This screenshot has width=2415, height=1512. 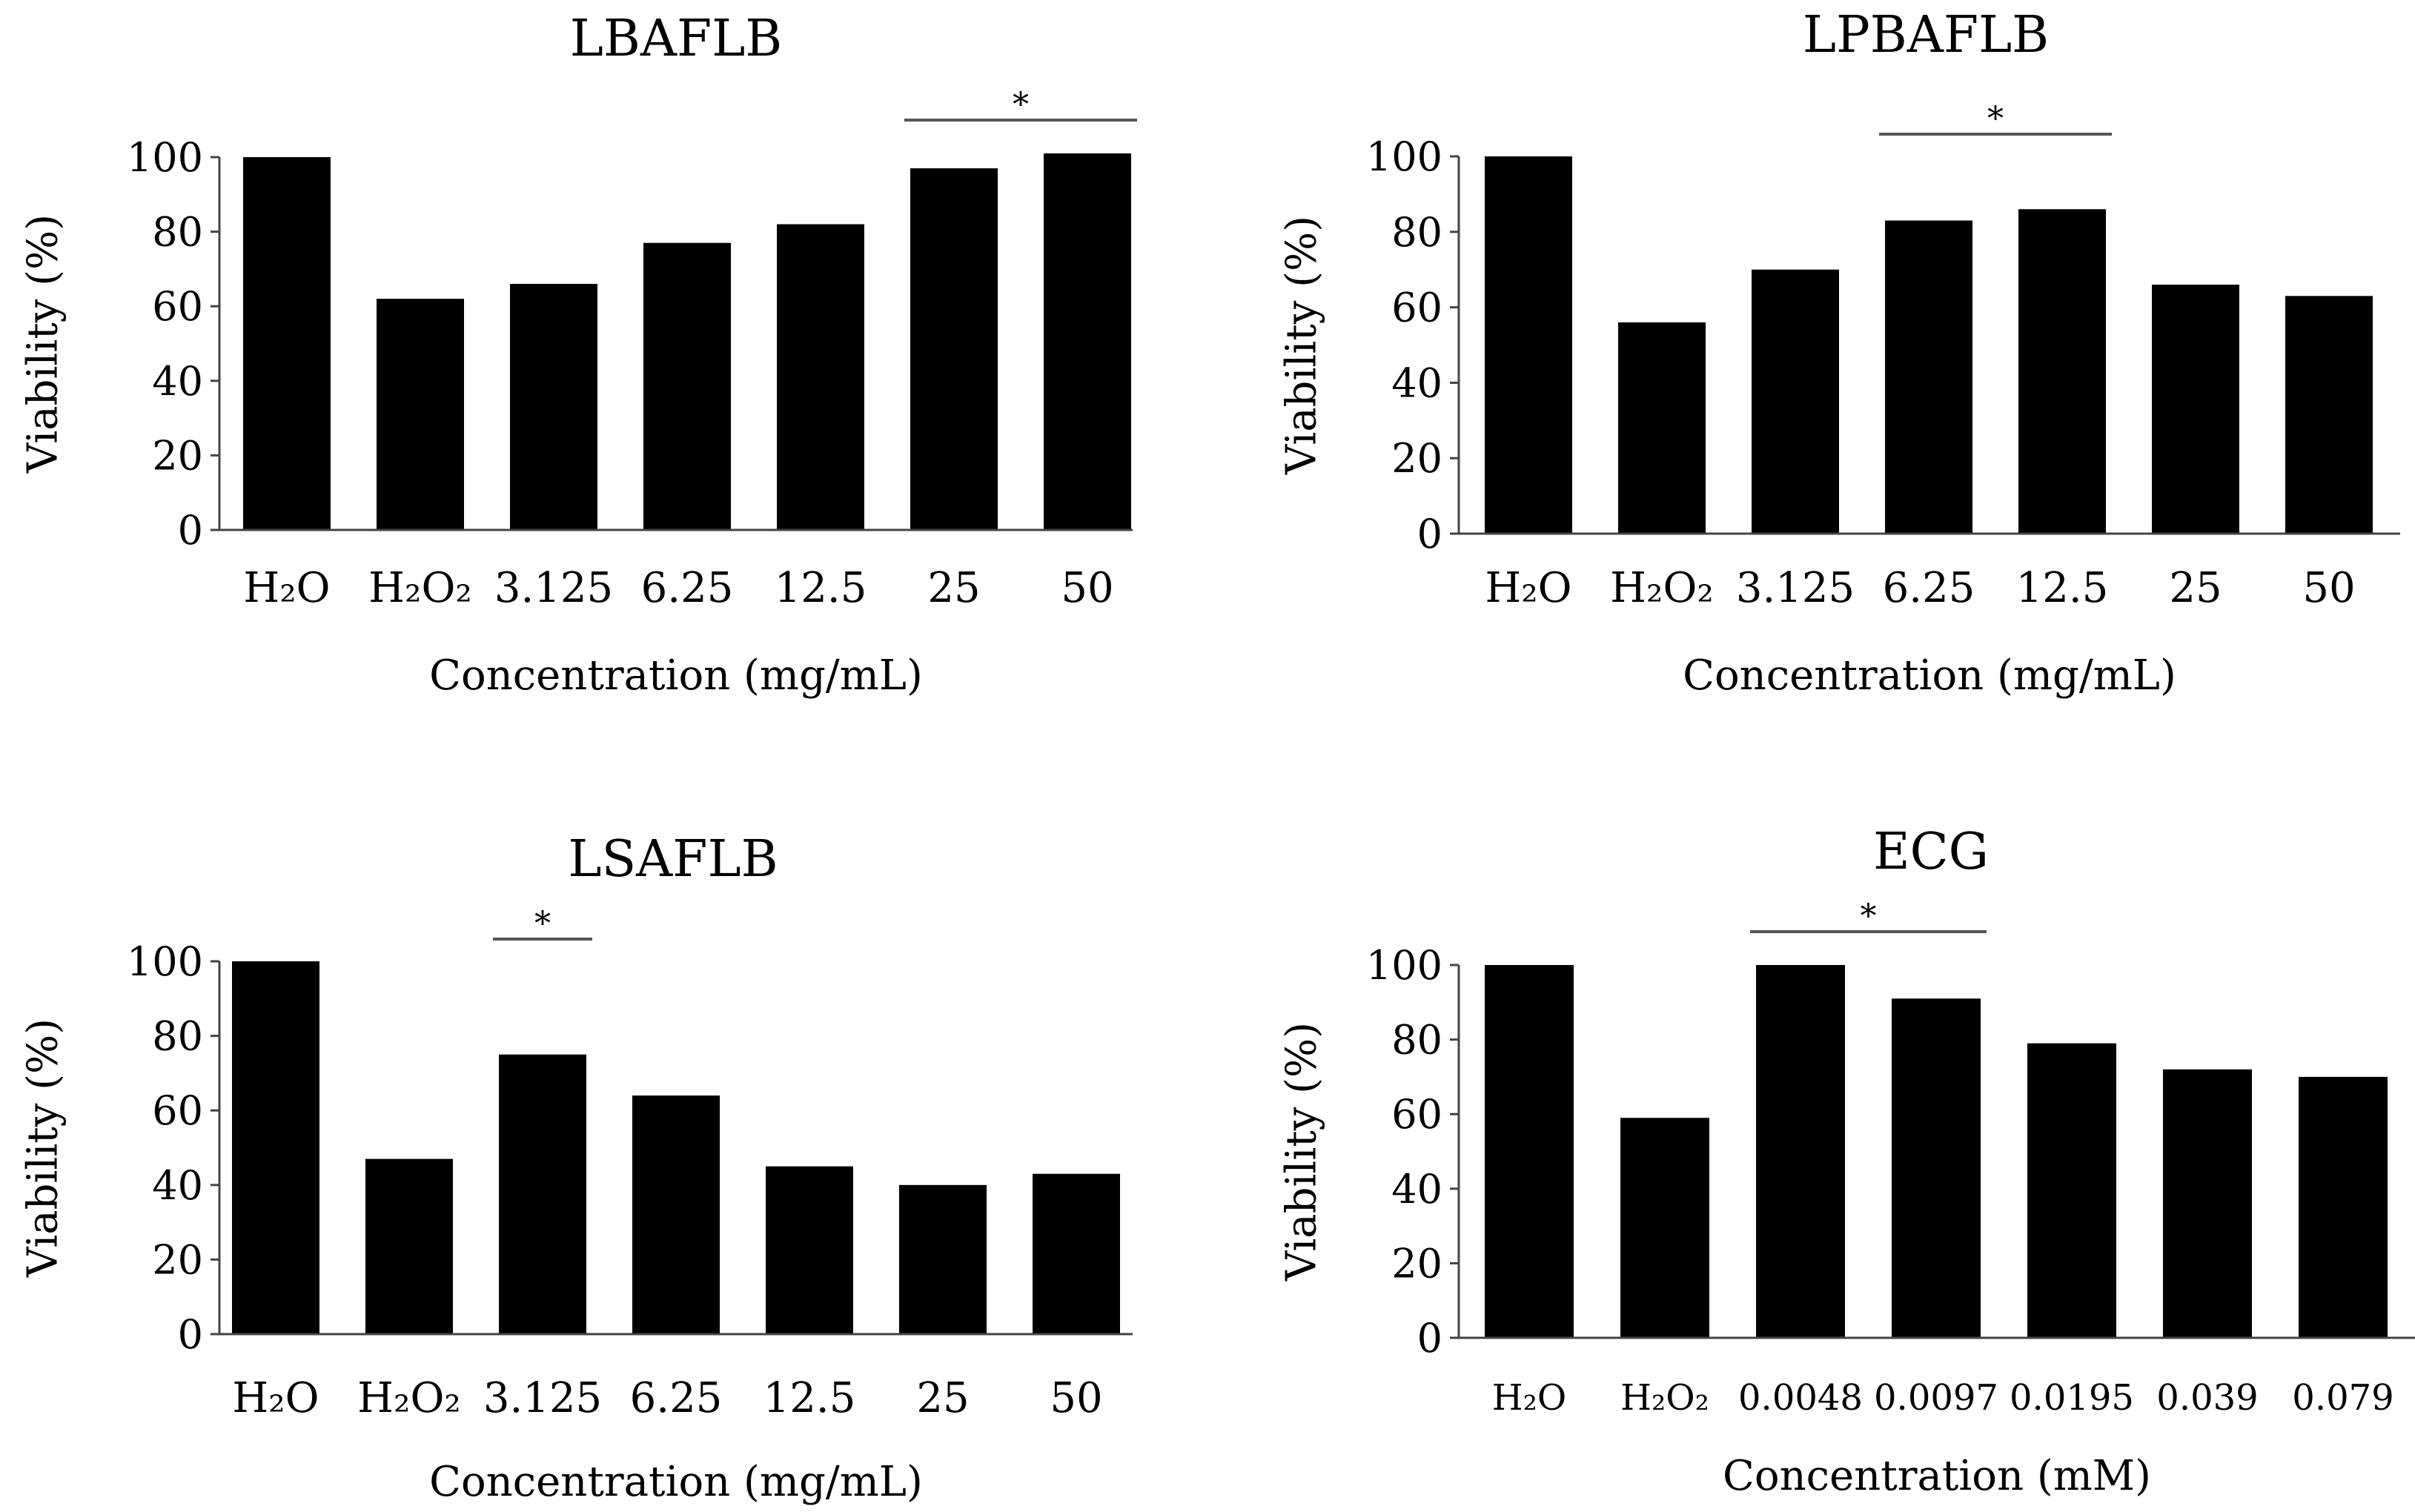 I want to click on category-label: 0.0048, so click(x=1801, y=1398).